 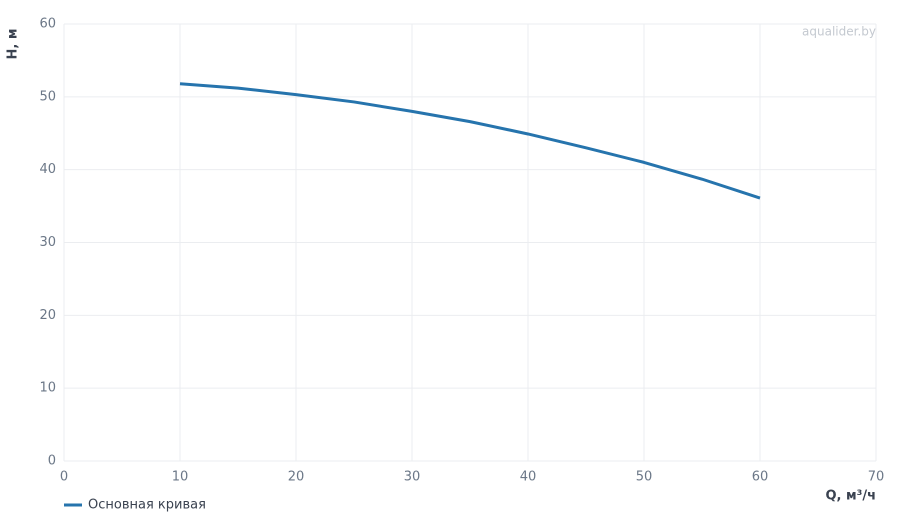 What do you see at coordinates (850, 496) in the screenshot?
I see `x-axis-title: Q, м³/ч` at bounding box center [850, 496].